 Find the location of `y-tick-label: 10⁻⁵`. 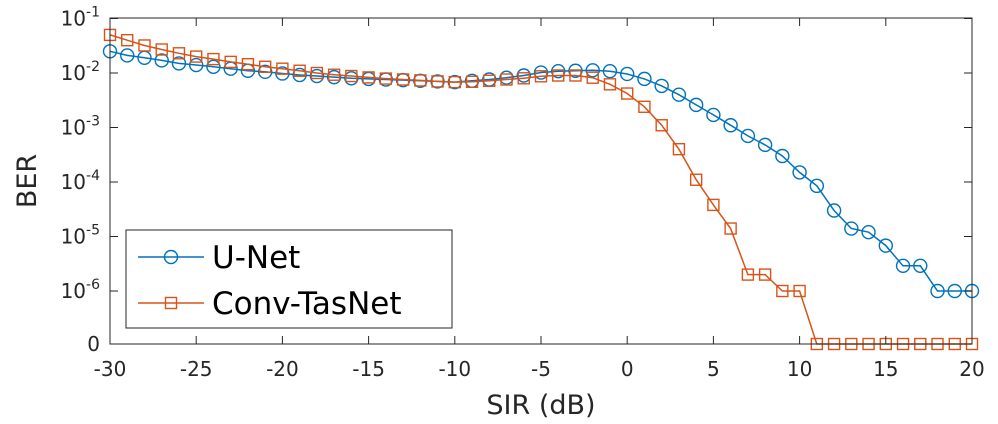

y-tick-label: 10⁻⁵ is located at coordinates (80, 236).